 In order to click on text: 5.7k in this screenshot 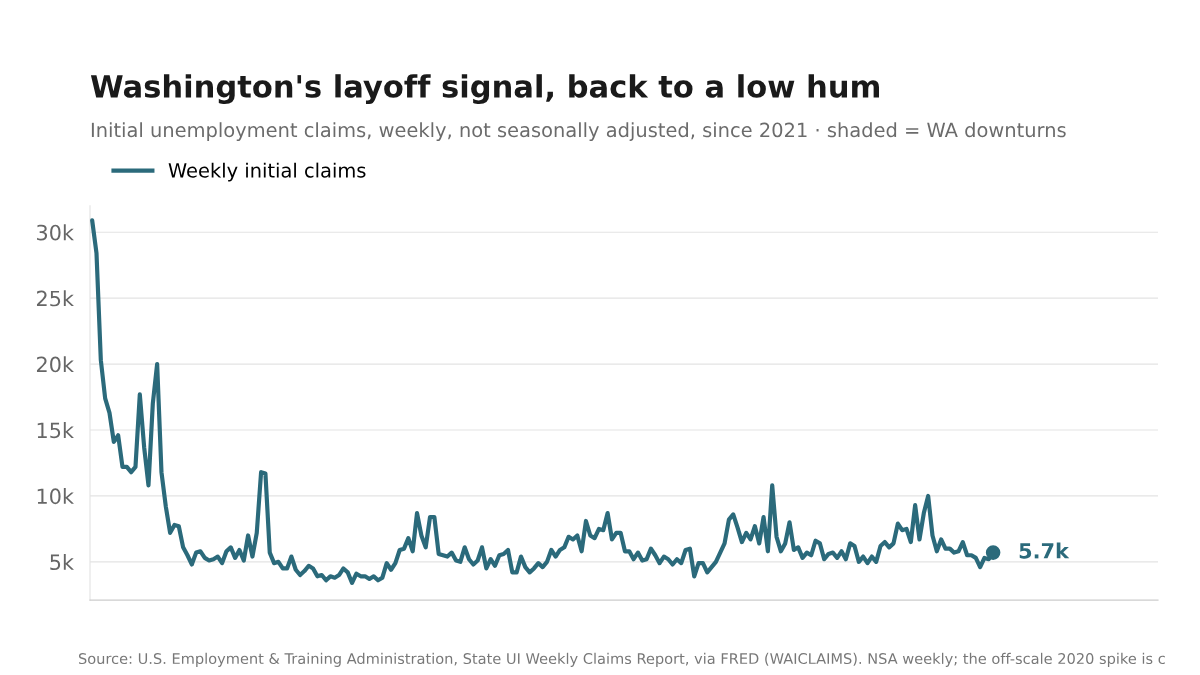, I will do `click(1044, 550)`.